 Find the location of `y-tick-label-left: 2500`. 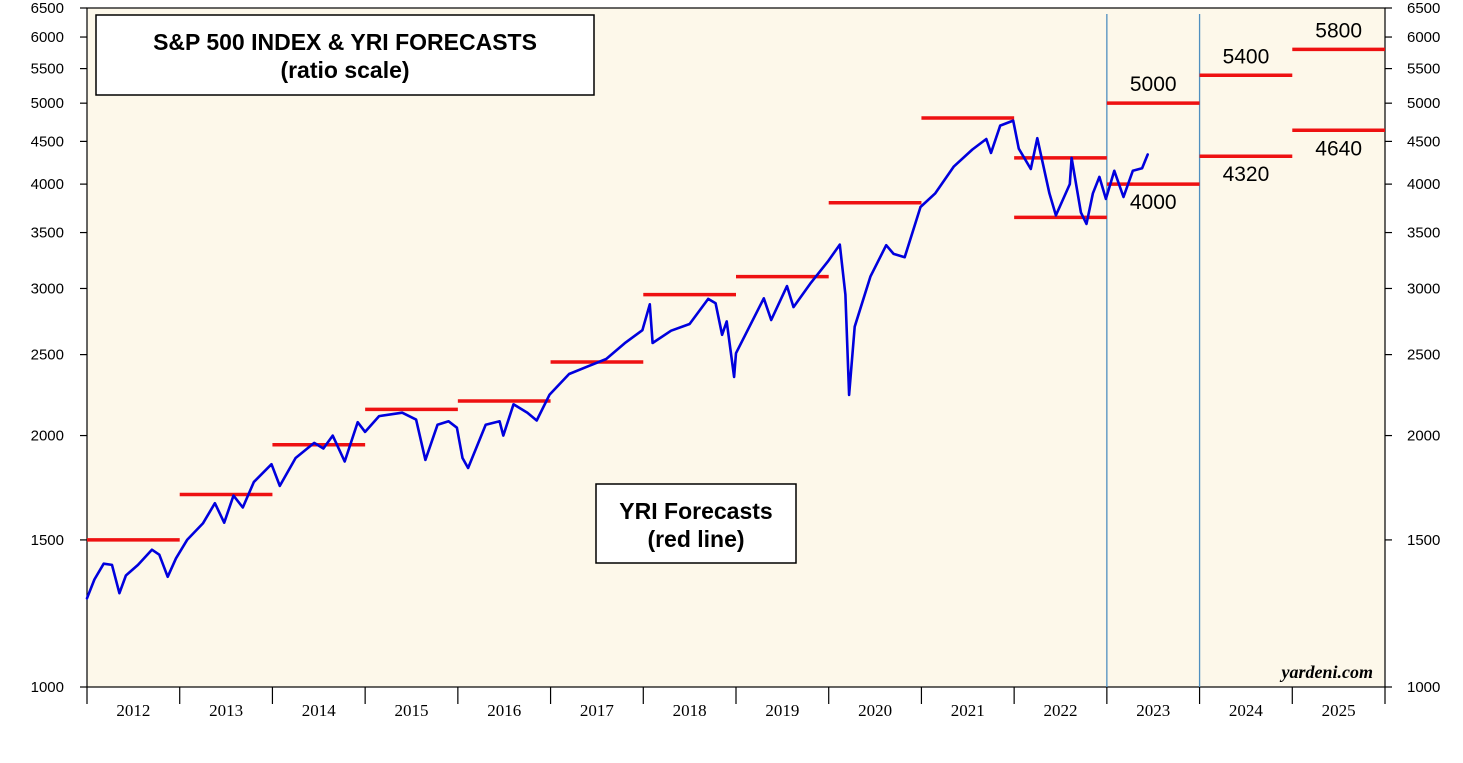

y-tick-label-left: 2500 is located at coordinates (47, 355).